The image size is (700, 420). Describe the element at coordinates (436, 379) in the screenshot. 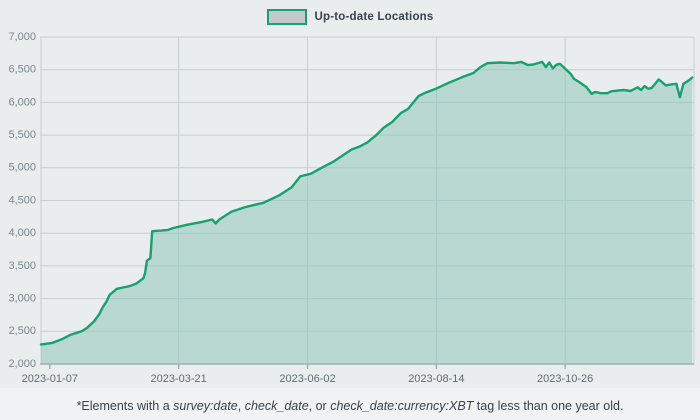

I see `x-tick-label: 2023-08-14` at that location.